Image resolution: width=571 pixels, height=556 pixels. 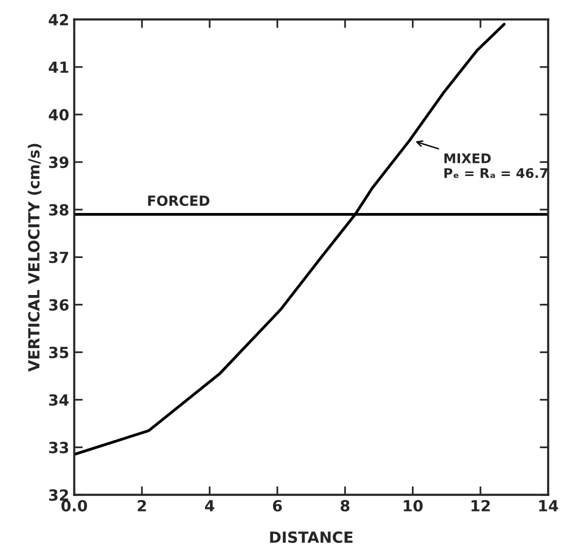 What do you see at coordinates (142, 506) in the screenshot?
I see `x-tick-label: 2` at bounding box center [142, 506].